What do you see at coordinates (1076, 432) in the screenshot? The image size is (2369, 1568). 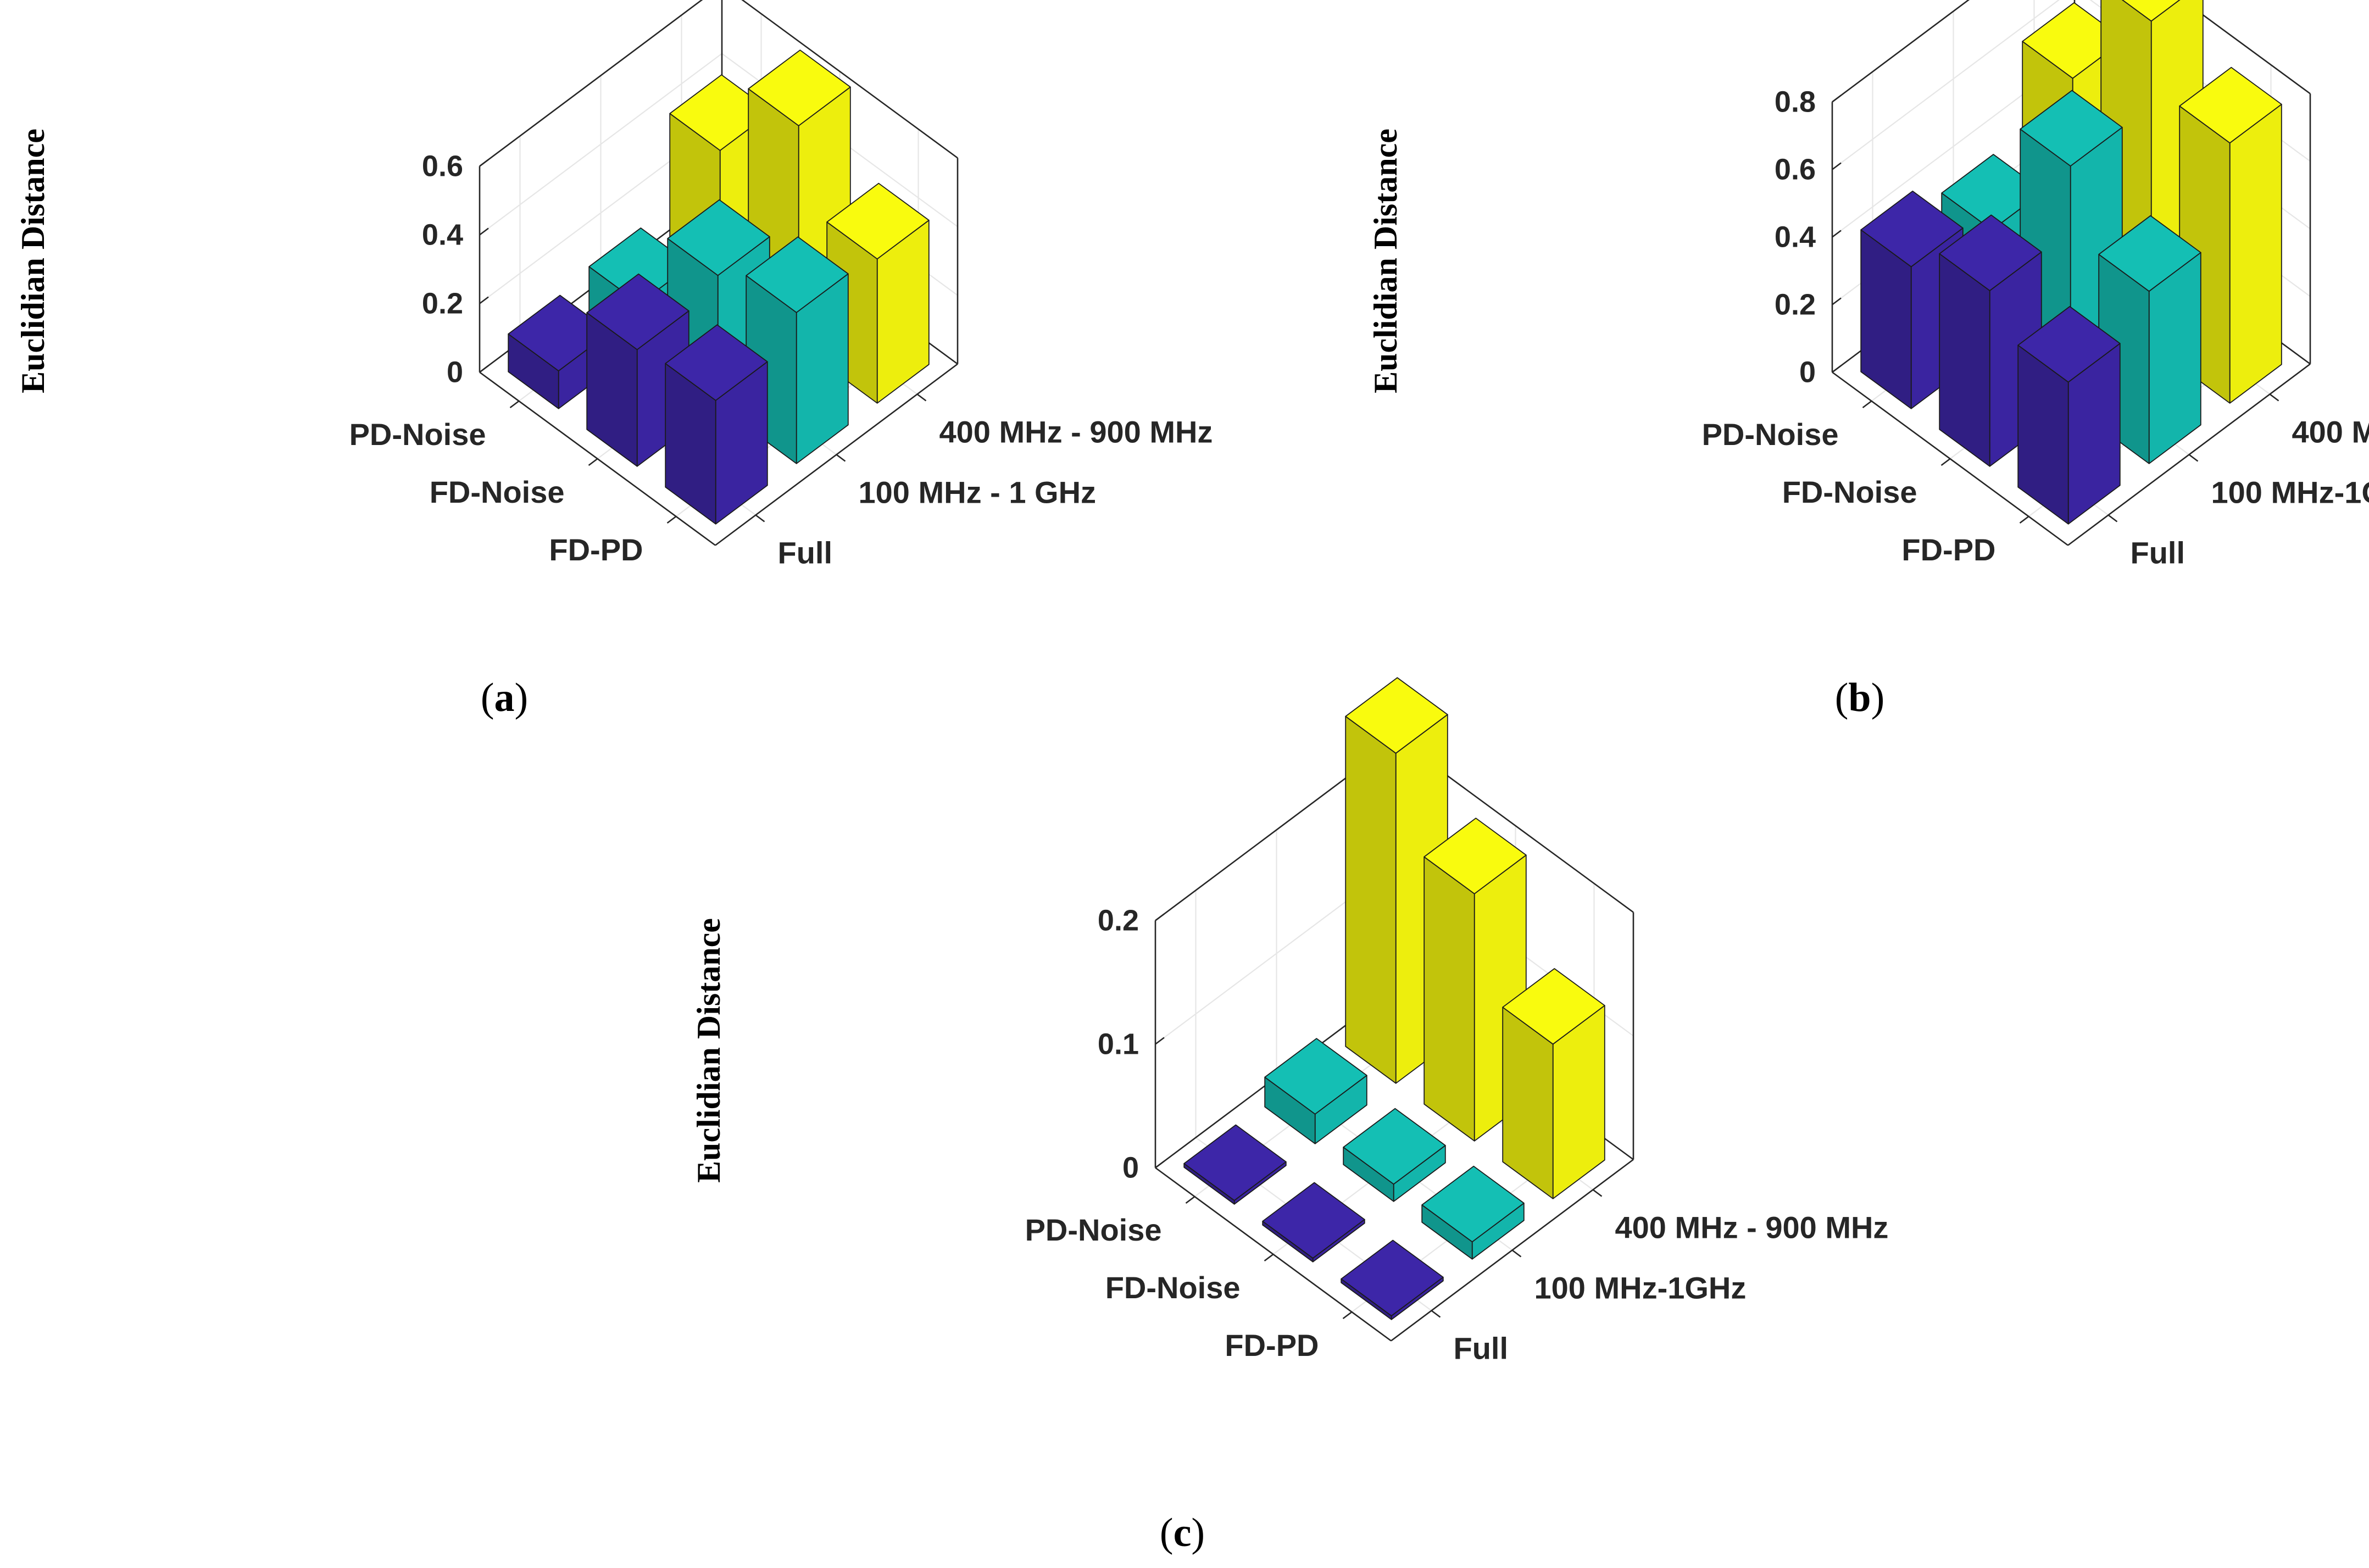 I see `band-label: 400 MHz - 900 MHz` at bounding box center [1076, 432].